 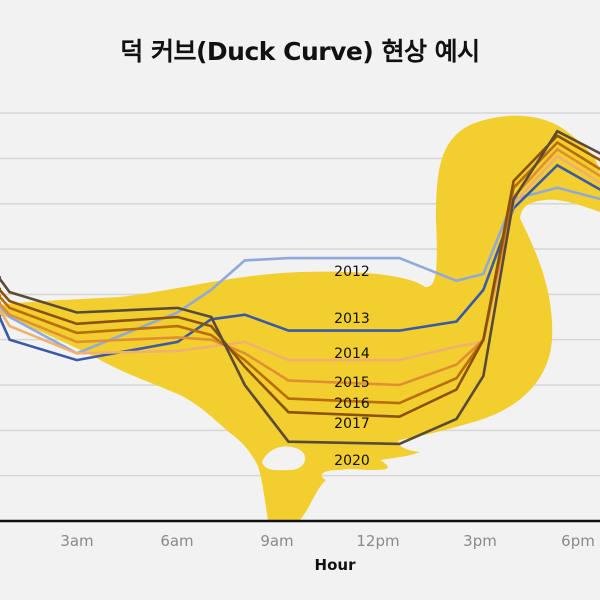 What do you see at coordinates (177, 541) in the screenshot?
I see `x-tick-label: 6am` at bounding box center [177, 541].